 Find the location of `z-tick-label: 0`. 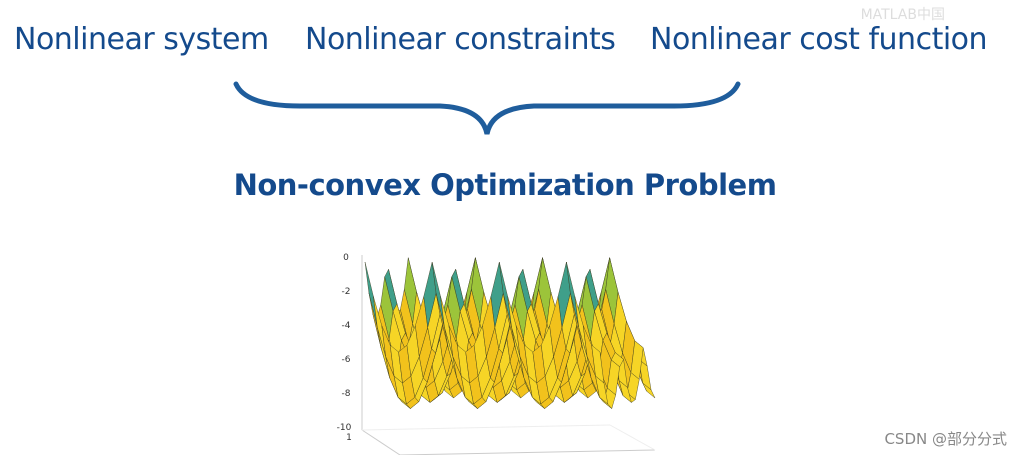

z-tick-label: 0 is located at coordinates (346, 258).